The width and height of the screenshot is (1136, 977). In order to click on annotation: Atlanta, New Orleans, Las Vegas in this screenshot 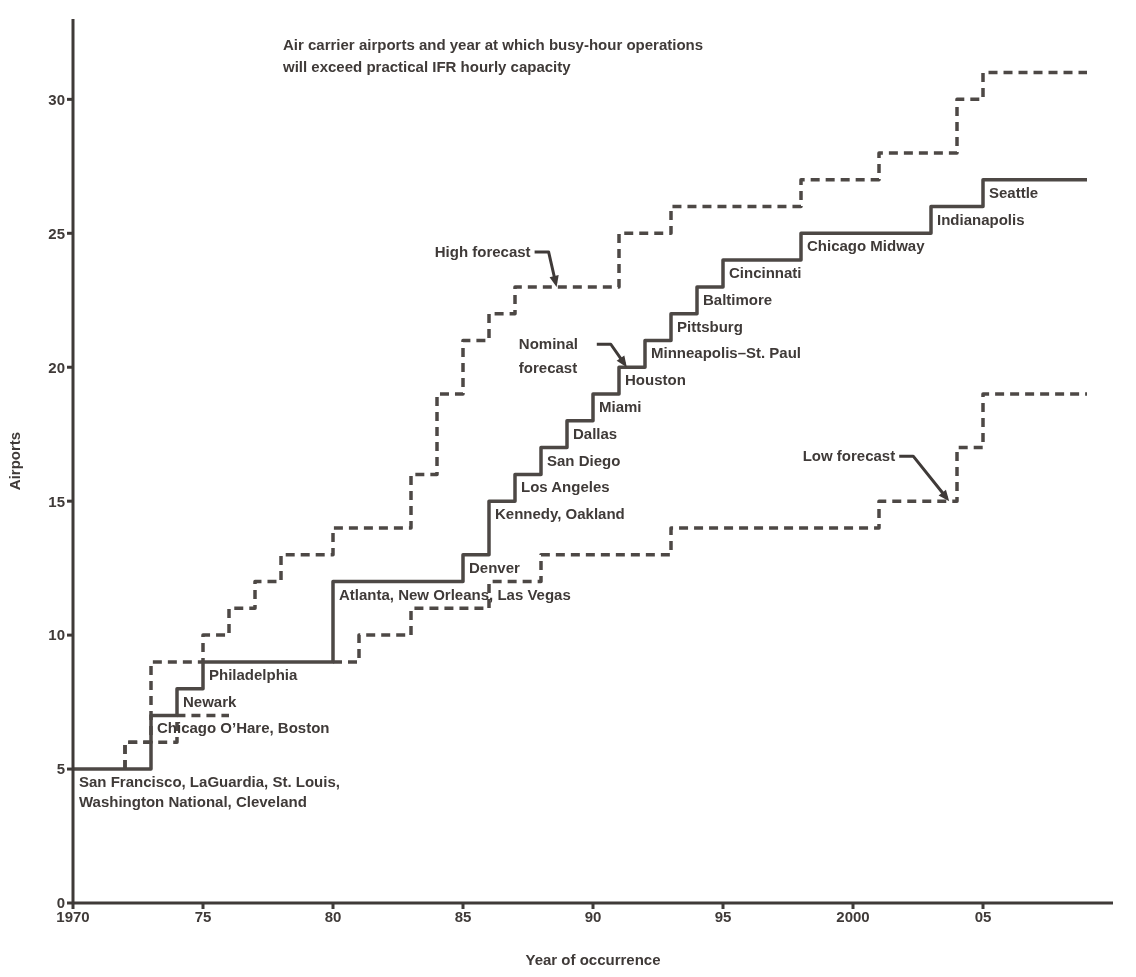, I will do `click(455, 594)`.